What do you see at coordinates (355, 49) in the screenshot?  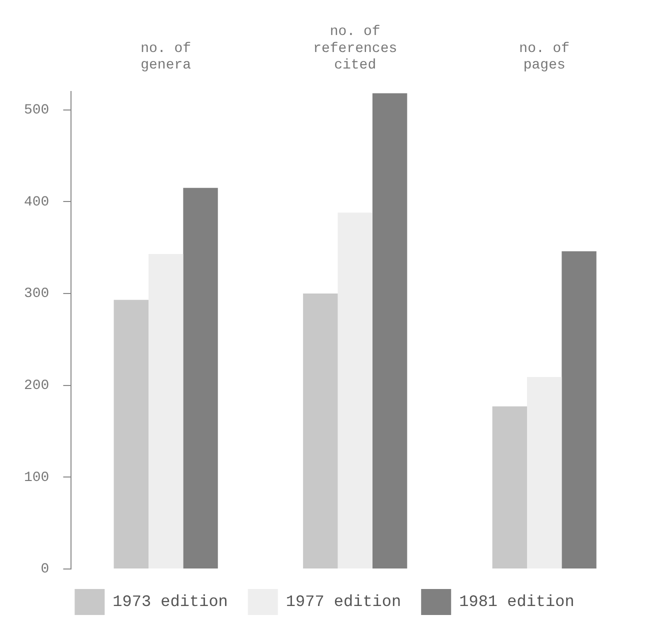 I see `x-tick-label: no. of references cited` at bounding box center [355, 49].